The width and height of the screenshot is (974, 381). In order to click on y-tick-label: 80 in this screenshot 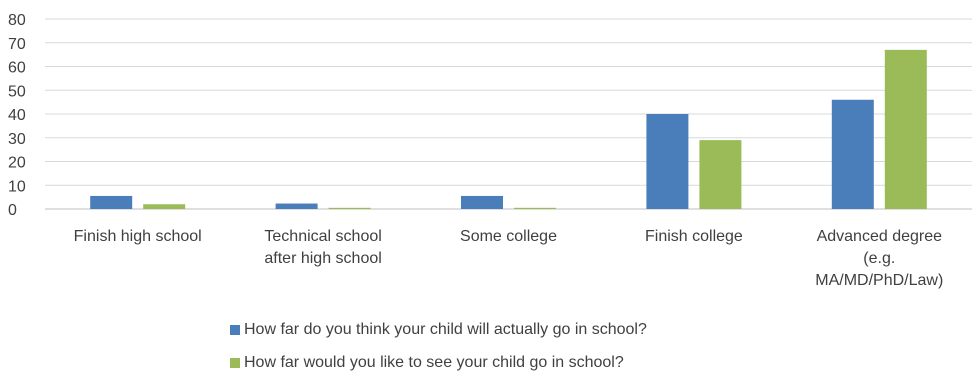, I will do `click(17, 20)`.